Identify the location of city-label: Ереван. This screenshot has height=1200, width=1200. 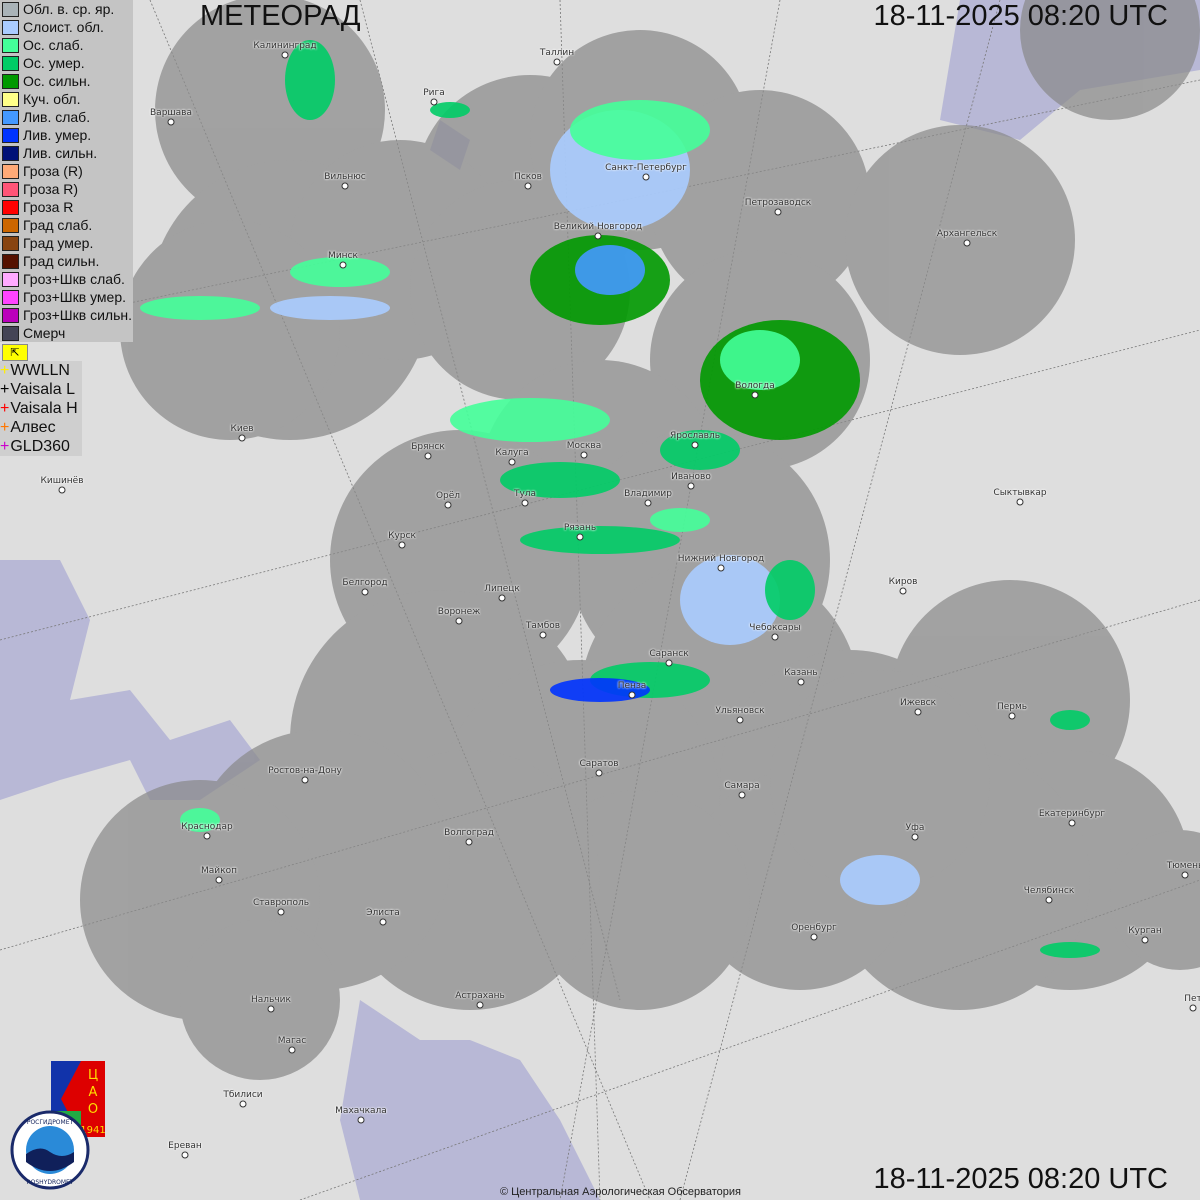
(185, 1146).